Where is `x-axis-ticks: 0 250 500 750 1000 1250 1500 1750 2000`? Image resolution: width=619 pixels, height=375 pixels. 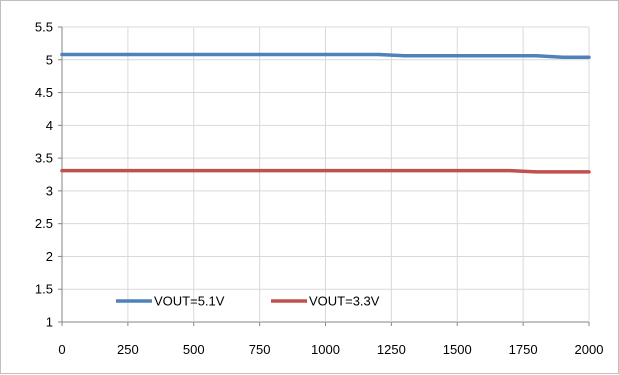 x-axis-ticks: 0 250 500 750 1000 1250 1500 1750 2000 is located at coordinates (330, 339).